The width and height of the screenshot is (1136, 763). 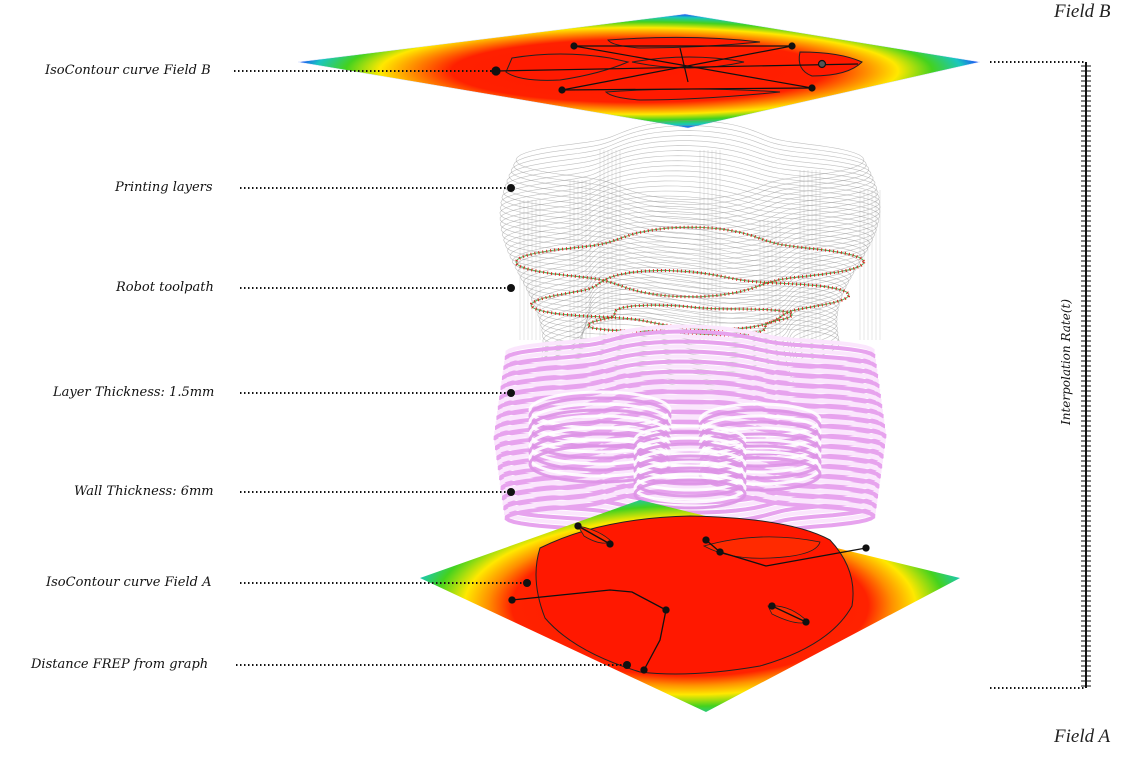 What do you see at coordinates (511, 288) in the screenshot?
I see `dot-robot-toolpath` at bounding box center [511, 288].